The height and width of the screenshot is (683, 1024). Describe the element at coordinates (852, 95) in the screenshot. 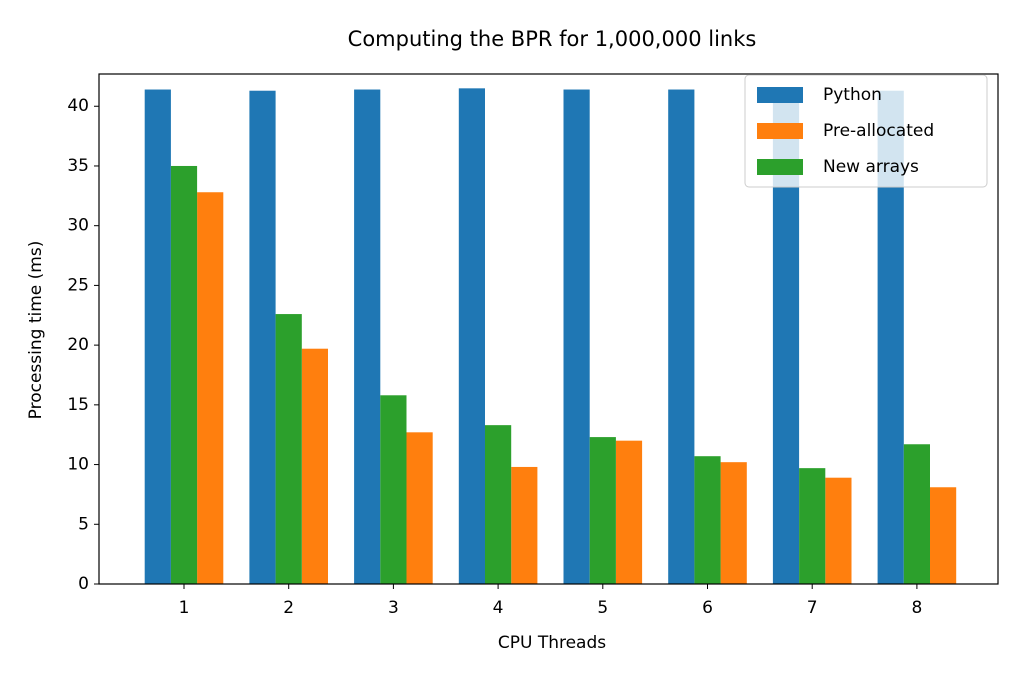

I see `legend-label: Python` at that location.